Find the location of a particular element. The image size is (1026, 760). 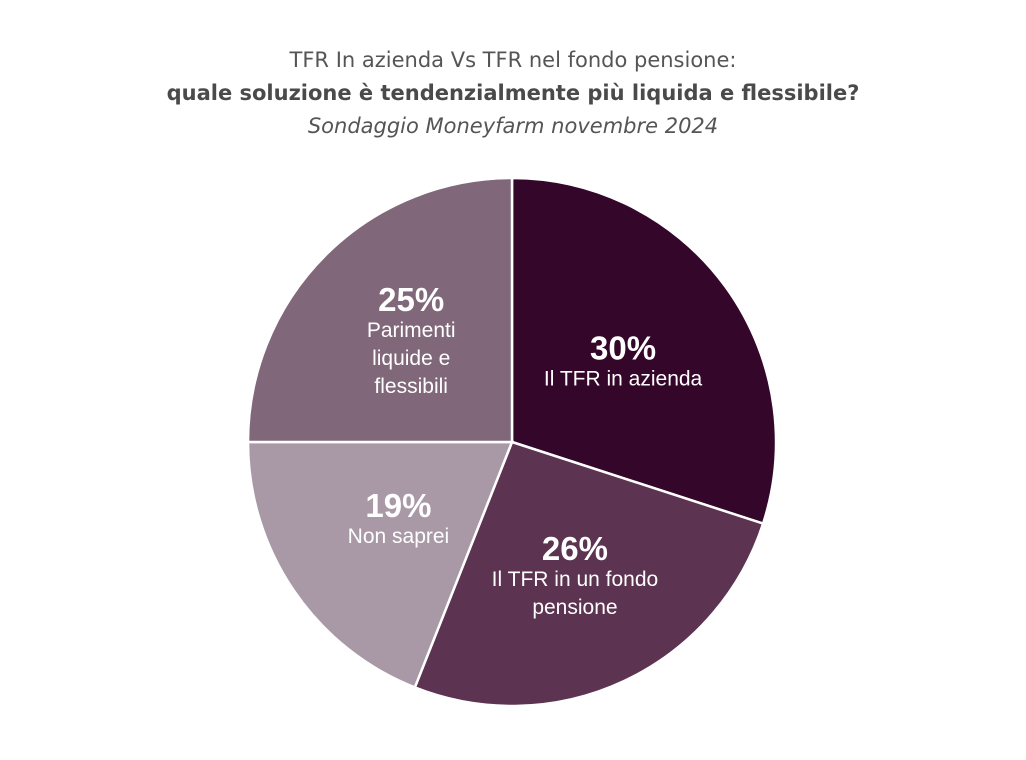

slice-category-2-line-0: Non saprei is located at coordinates (399, 536).